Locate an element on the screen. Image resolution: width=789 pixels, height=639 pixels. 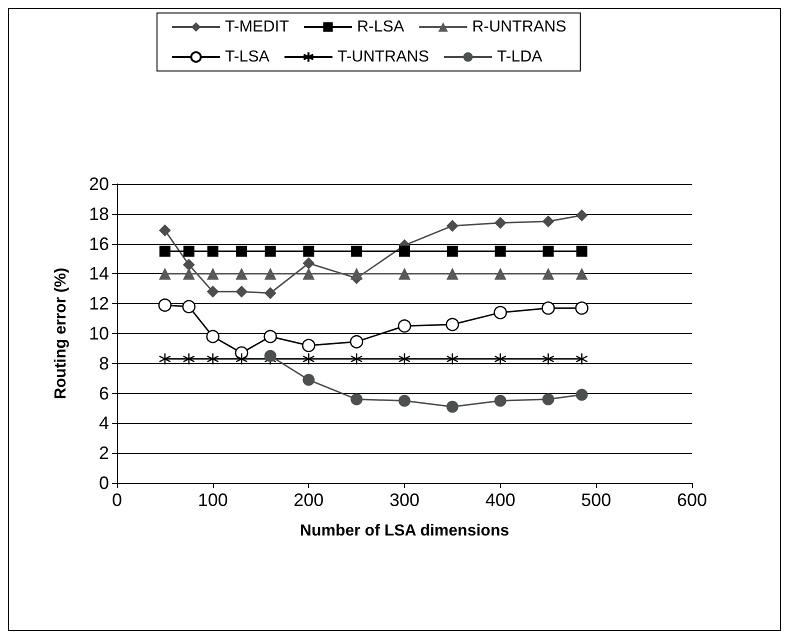
x-tick-label: 200 is located at coordinates (309, 500).